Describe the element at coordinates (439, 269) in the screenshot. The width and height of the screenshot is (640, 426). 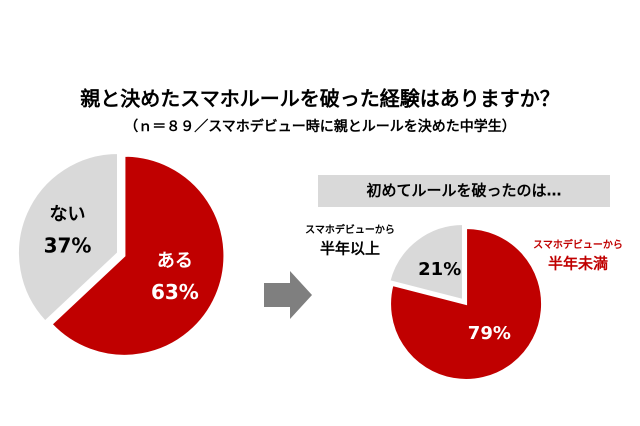
I see `value-label: 21%` at that location.